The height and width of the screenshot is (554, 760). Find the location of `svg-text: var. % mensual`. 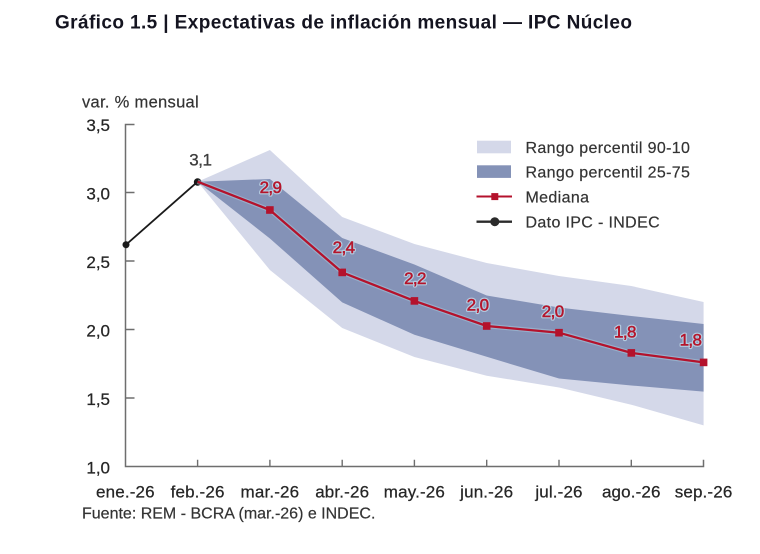

svg-text: var. % mensual is located at coordinates (140, 103).